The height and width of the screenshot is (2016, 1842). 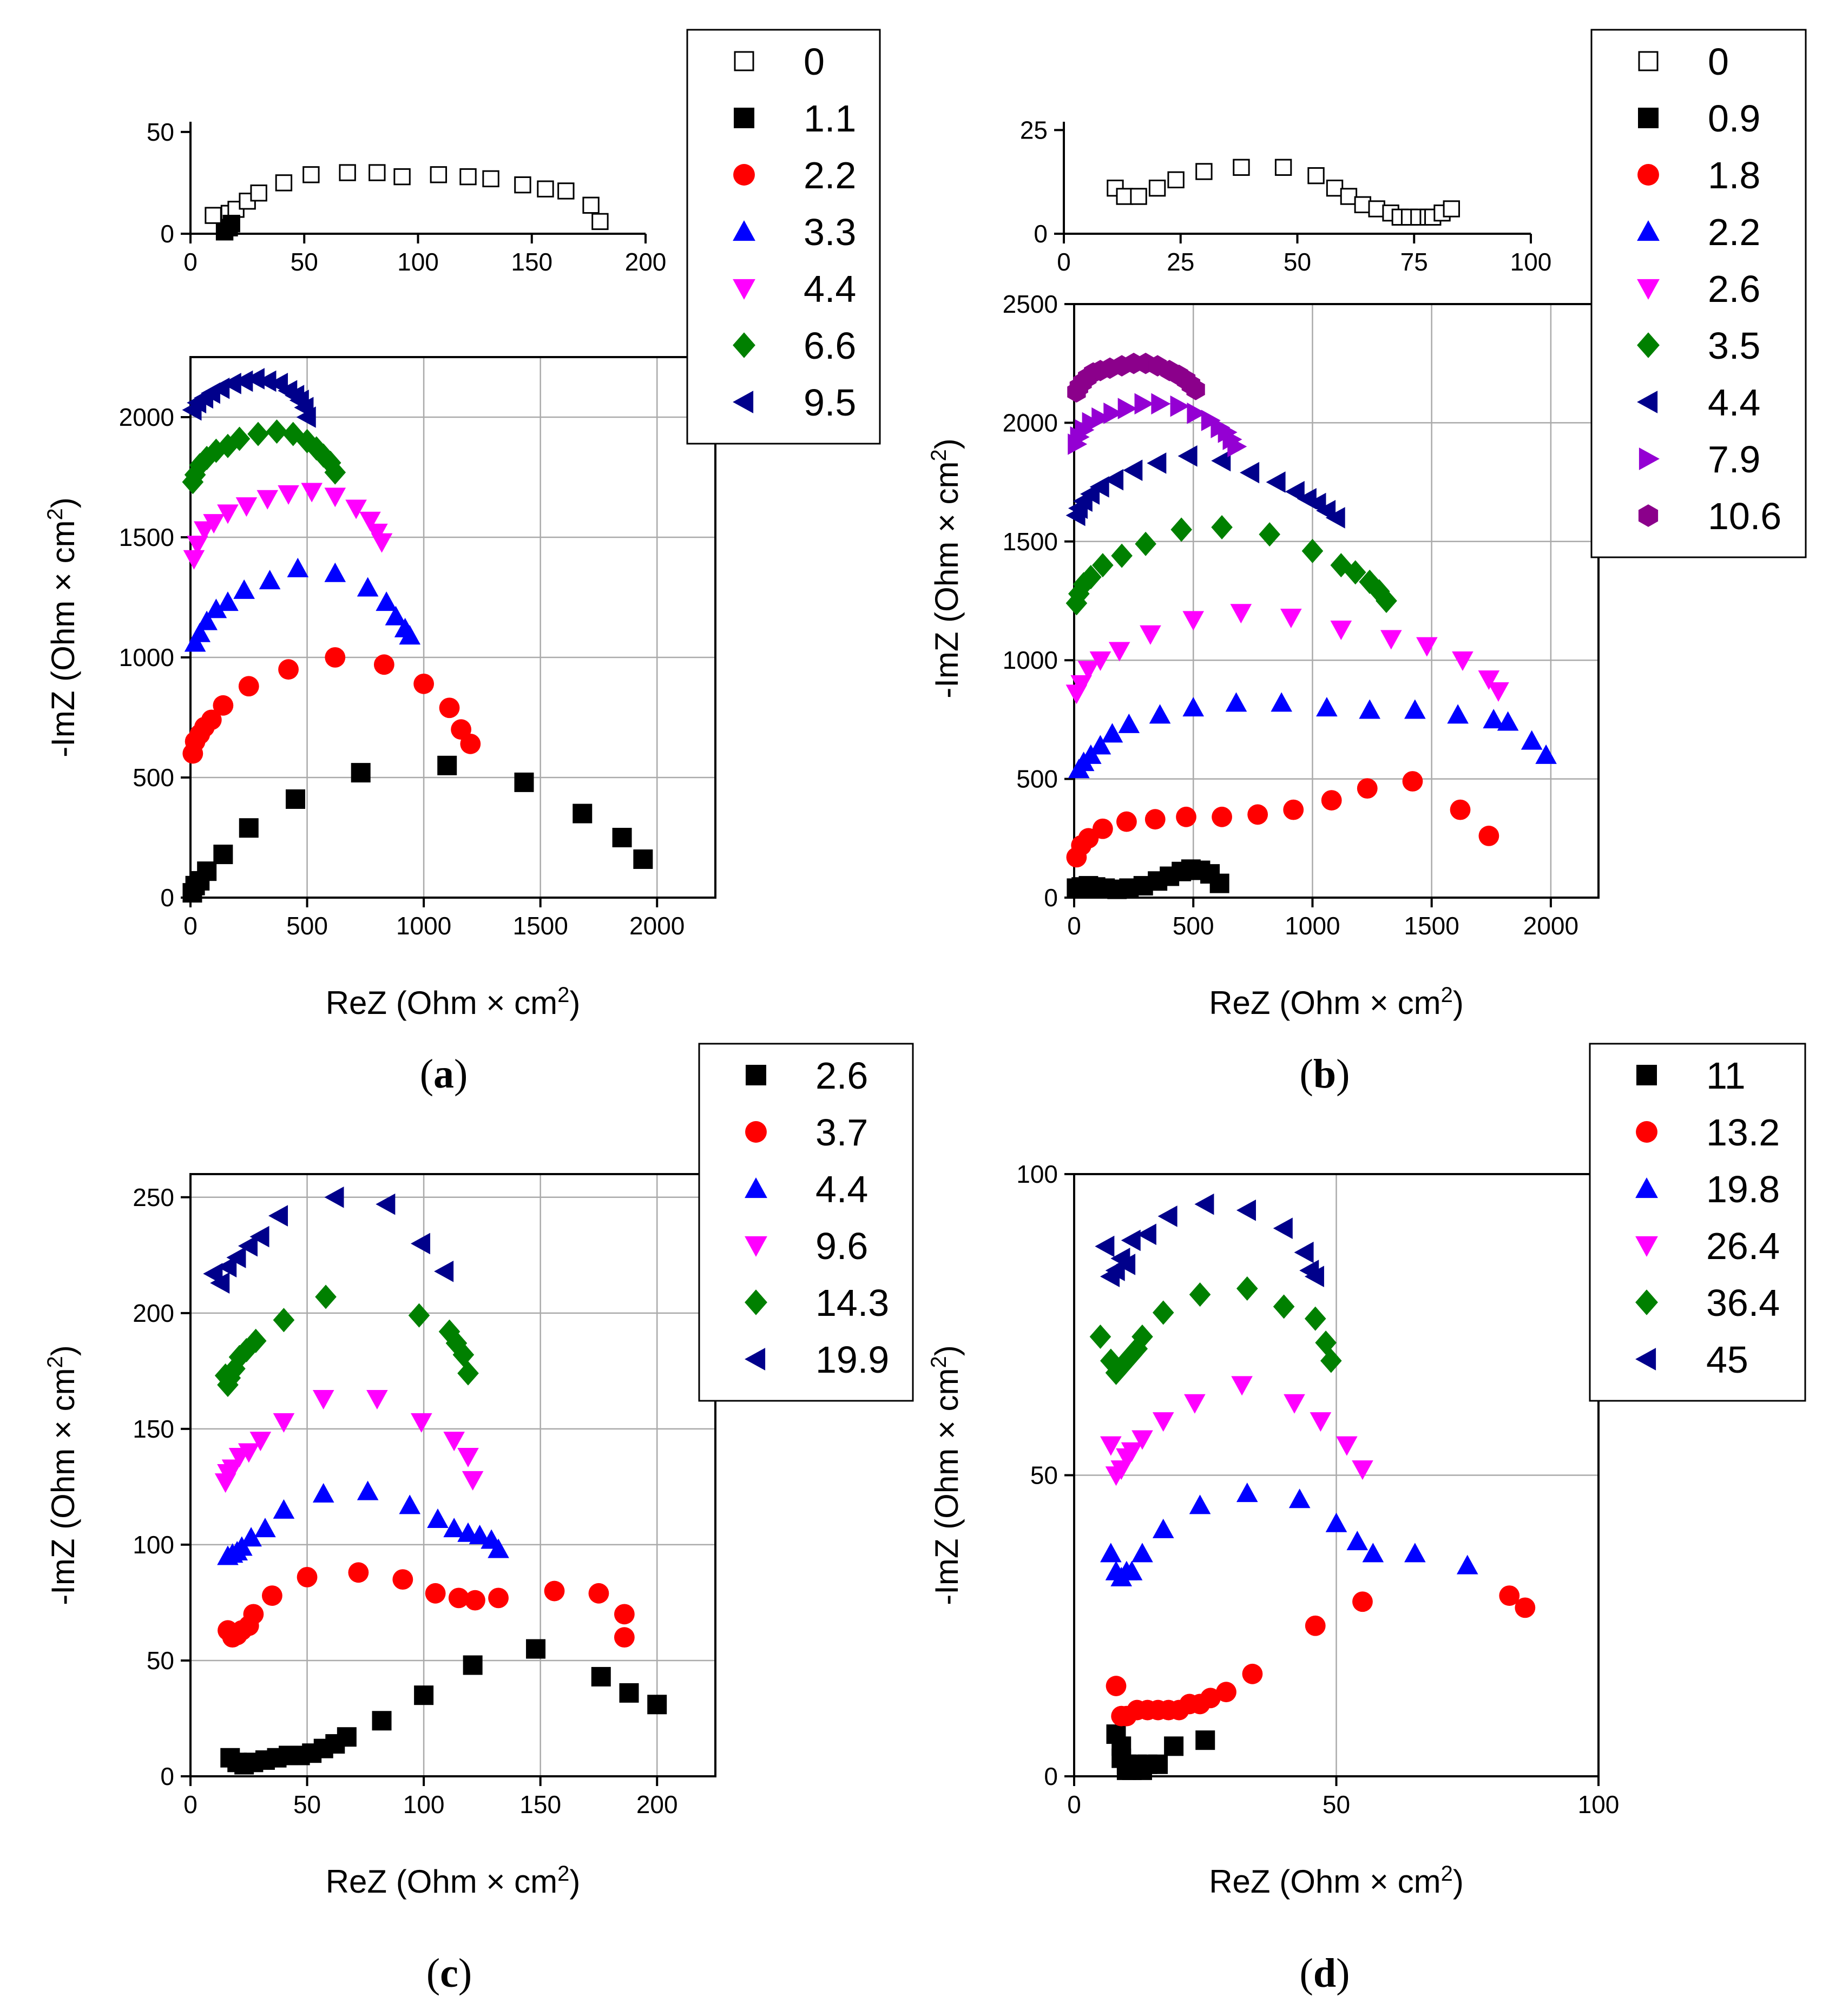 I want to click on legend-d: 11 13.2 19.8 26.4 36.4 45, so click(x=1697, y=1222).